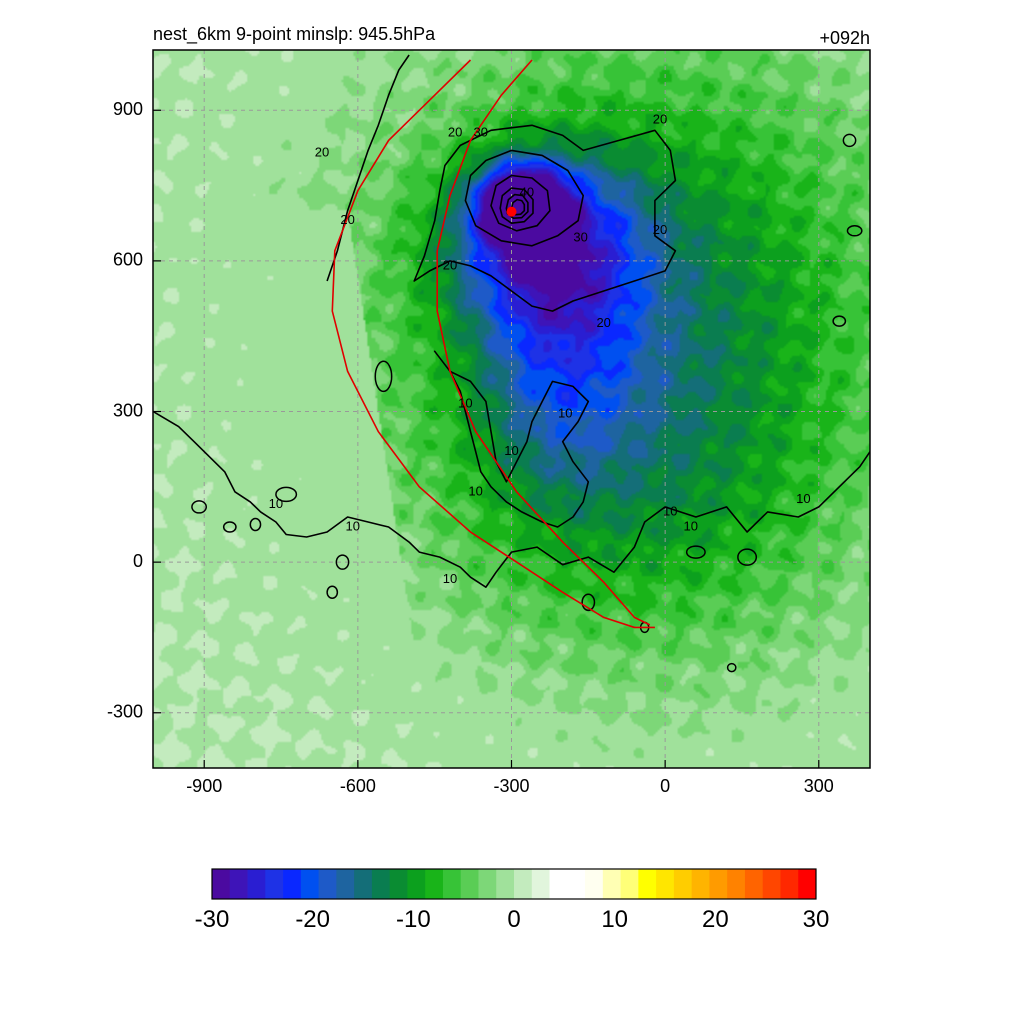 This screenshot has width=1024, height=1024. Describe the element at coordinates (413, 919) in the screenshot. I see `colorbar-tick-label: -10` at that location.